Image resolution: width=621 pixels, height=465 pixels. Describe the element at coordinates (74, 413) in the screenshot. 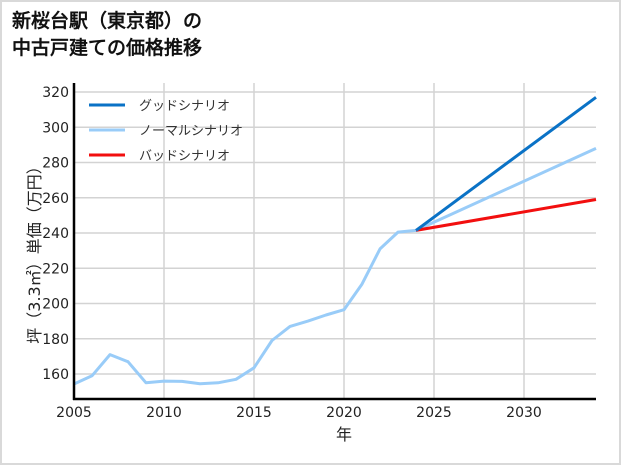

I see `x-tick-label: 2005` at that location.